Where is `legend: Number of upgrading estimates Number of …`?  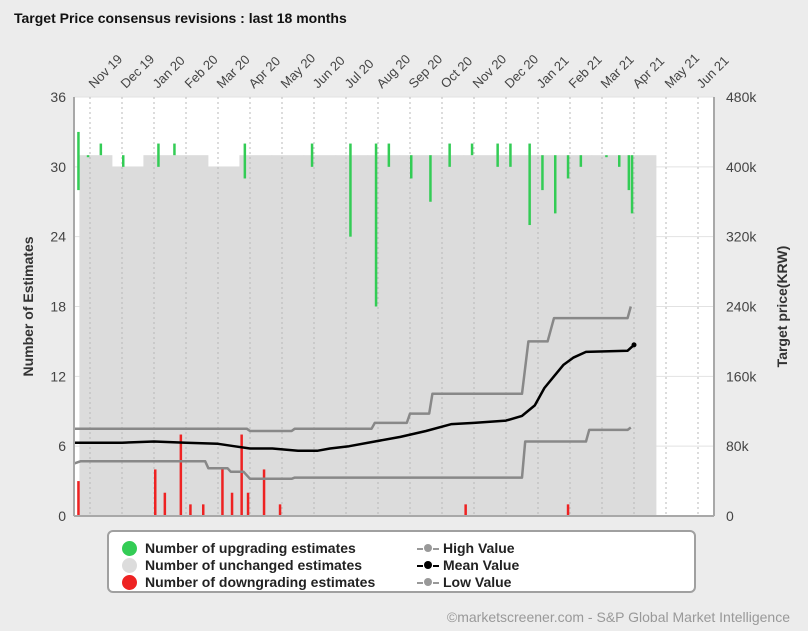 legend: Number of upgrading estimates Number of … is located at coordinates (401, 561).